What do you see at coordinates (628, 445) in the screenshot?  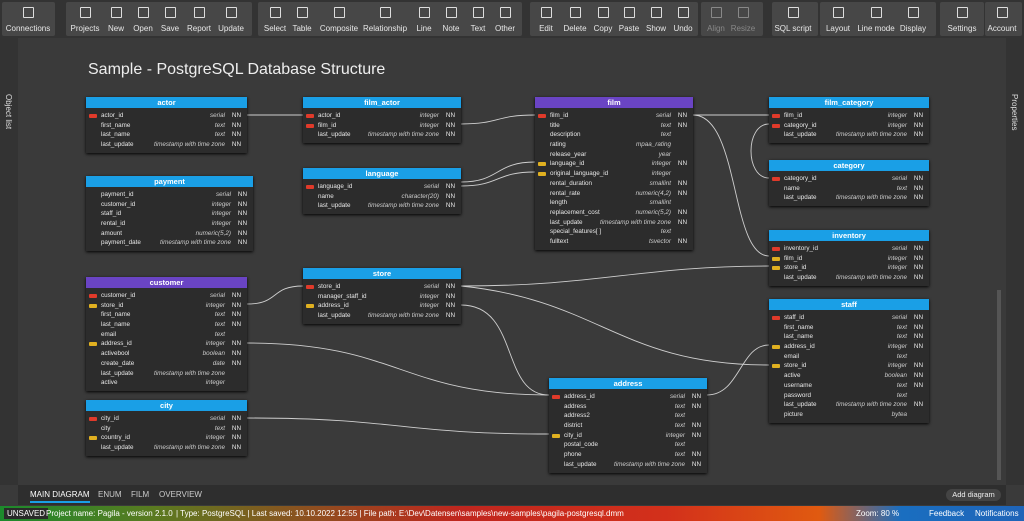 I see `table-column: postal_code text` at bounding box center [628, 445].